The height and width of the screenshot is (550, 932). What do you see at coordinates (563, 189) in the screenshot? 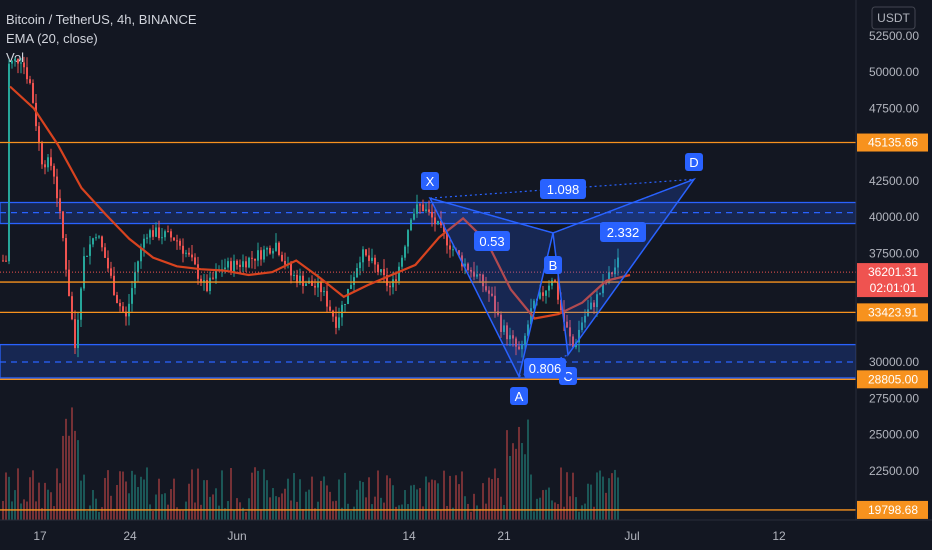
I see `pattern-ratio-label-2: 1.098` at bounding box center [563, 189].